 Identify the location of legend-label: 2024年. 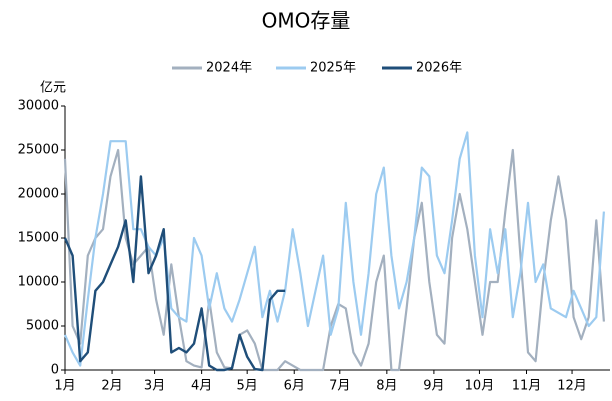
(229, 68).